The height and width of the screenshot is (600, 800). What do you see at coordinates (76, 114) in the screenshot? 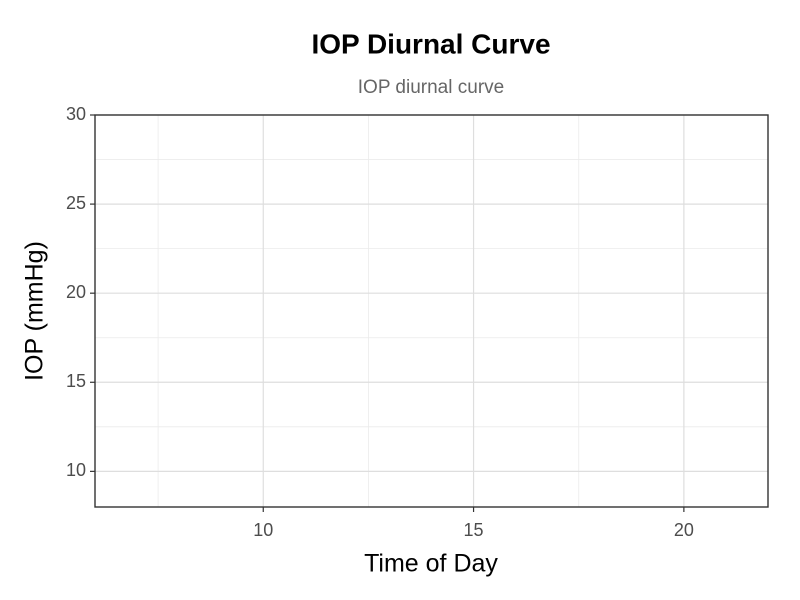
I see `y-tick-label: 30` at bounding box center [76, 114].